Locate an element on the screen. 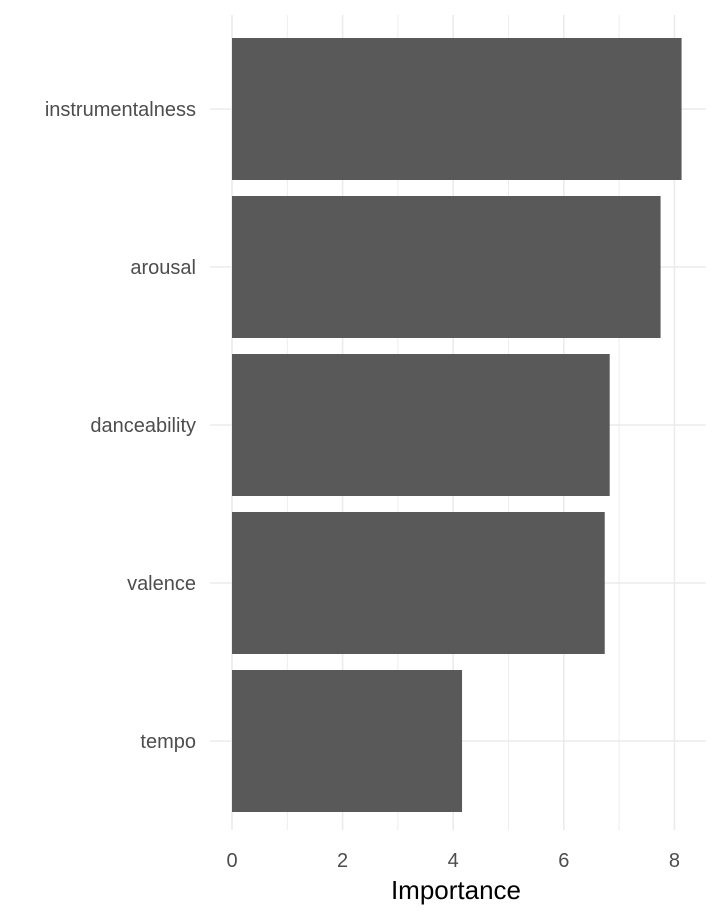 This screenshot has width=720, height=921. category-label-danceability: danceability is located at coordinates (143, 426).